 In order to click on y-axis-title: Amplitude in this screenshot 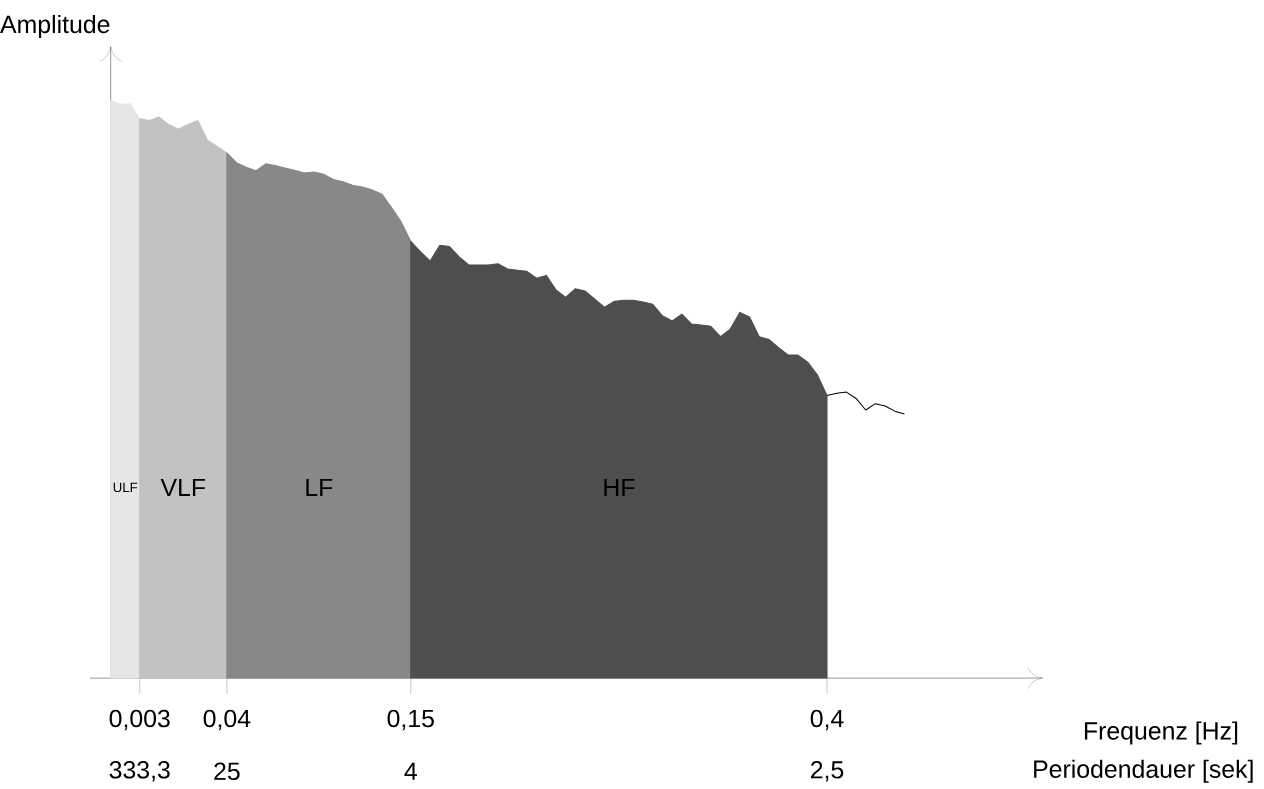, I will do `click(55, 26)`.